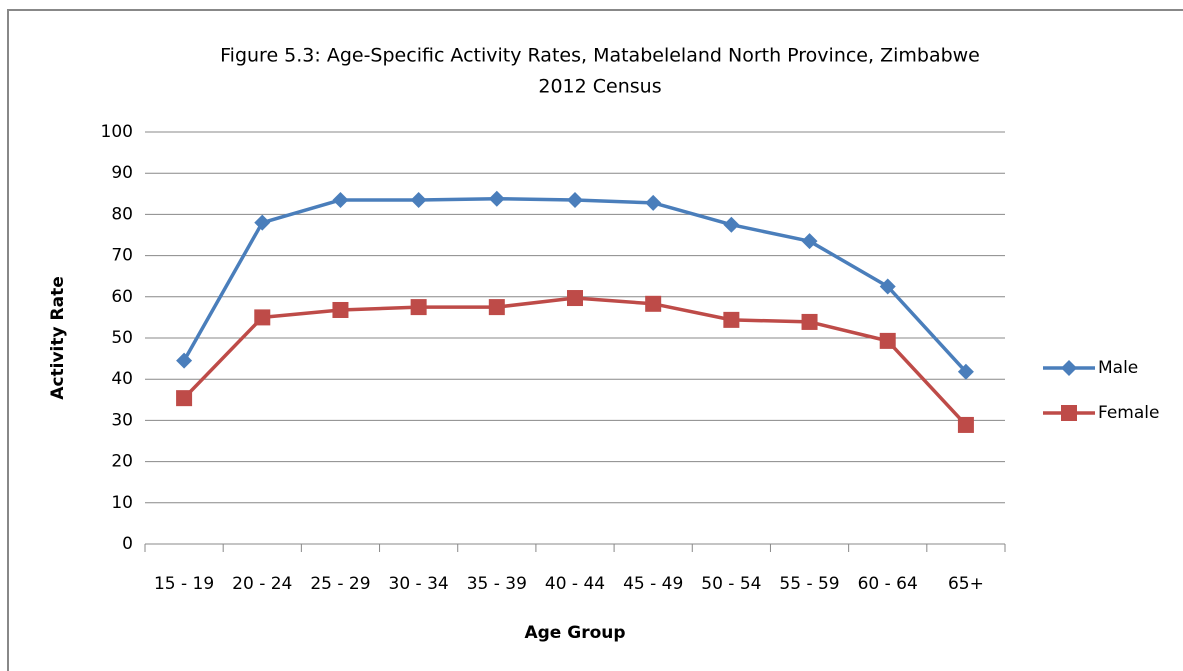  Describe the element at coordinates (809, 584) in the screenshot. I see `x-tick-label: 55 - 59` at that location.